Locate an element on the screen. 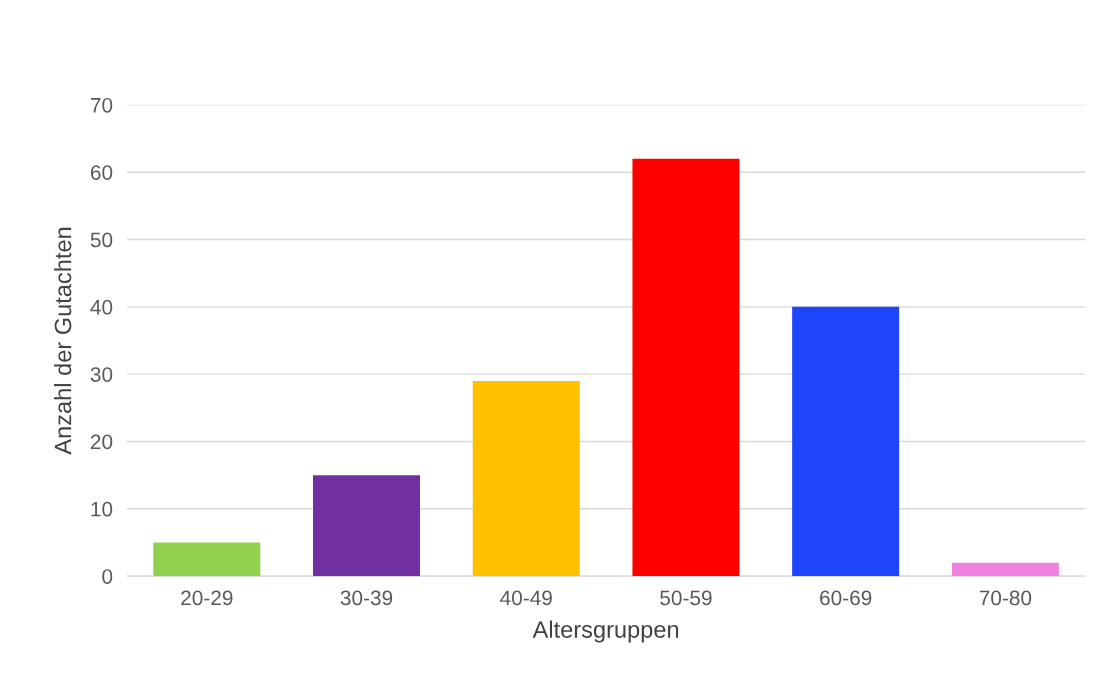  y-tick-label: 40 is located at coordinates (101, 307).